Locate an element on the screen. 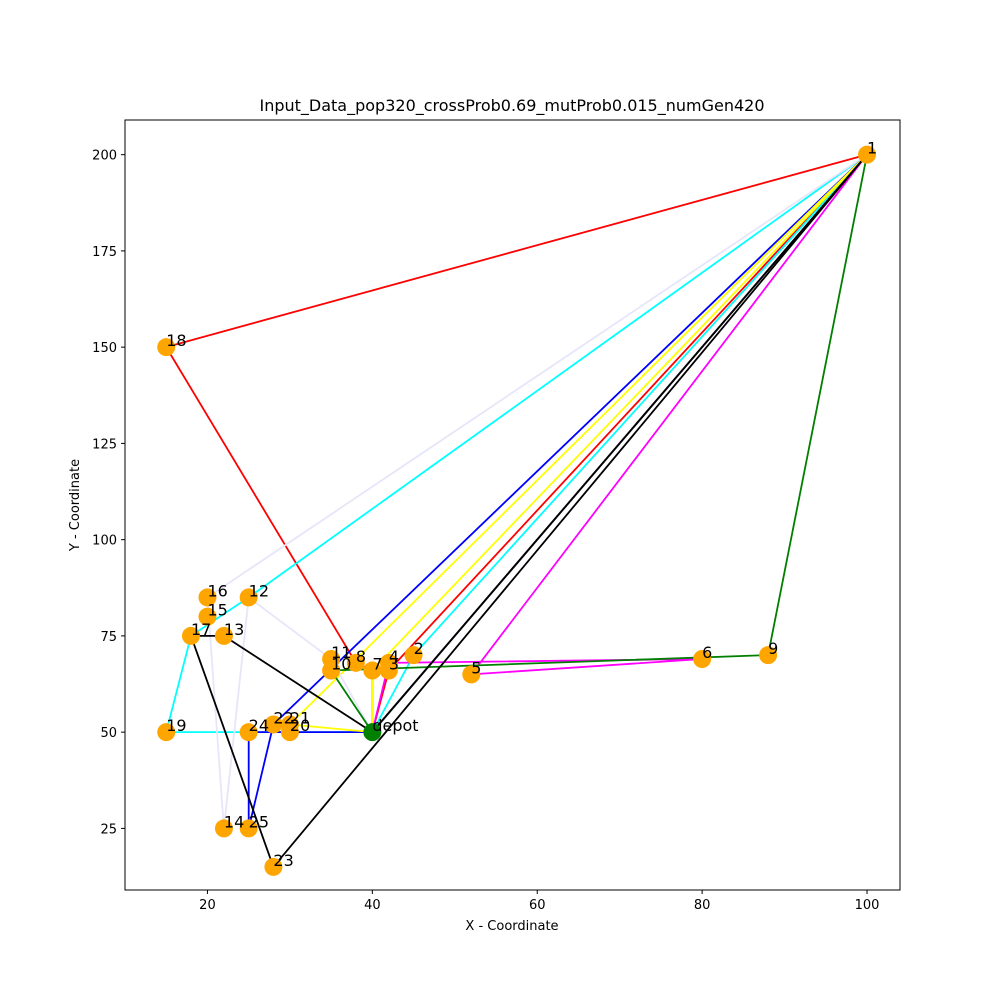 This screenshot has width=1000, height=1000. customer-label-9: 9 is located at coordinates (773, 648).